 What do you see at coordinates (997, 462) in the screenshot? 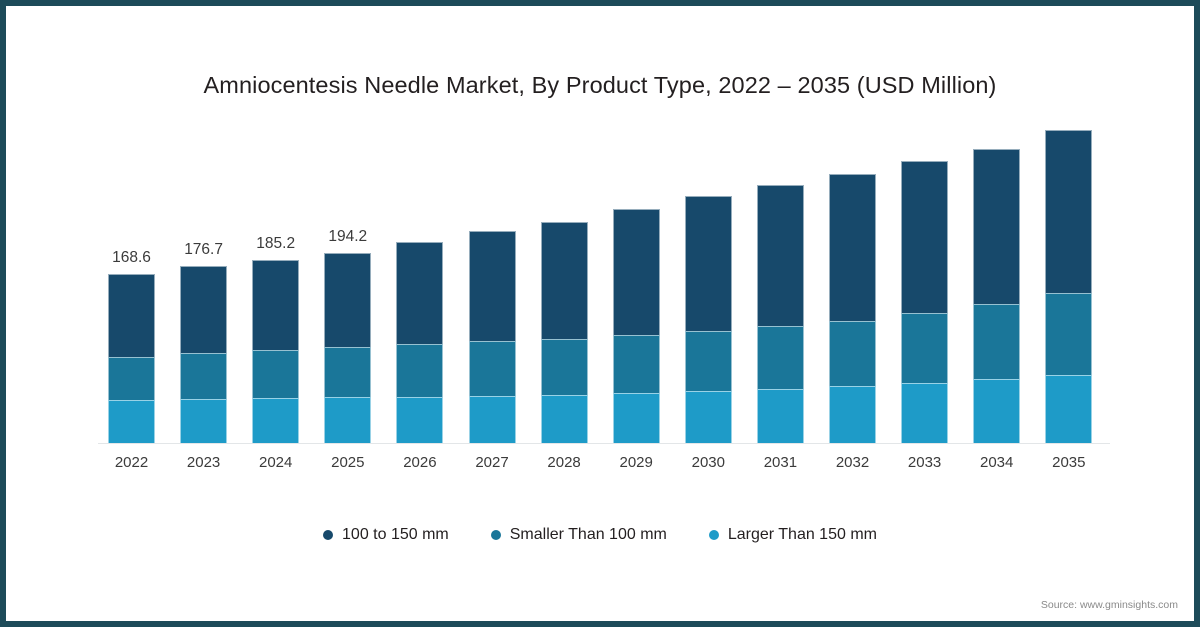
I see `x-tick-label: 2034` at bounding box center [997, 462].